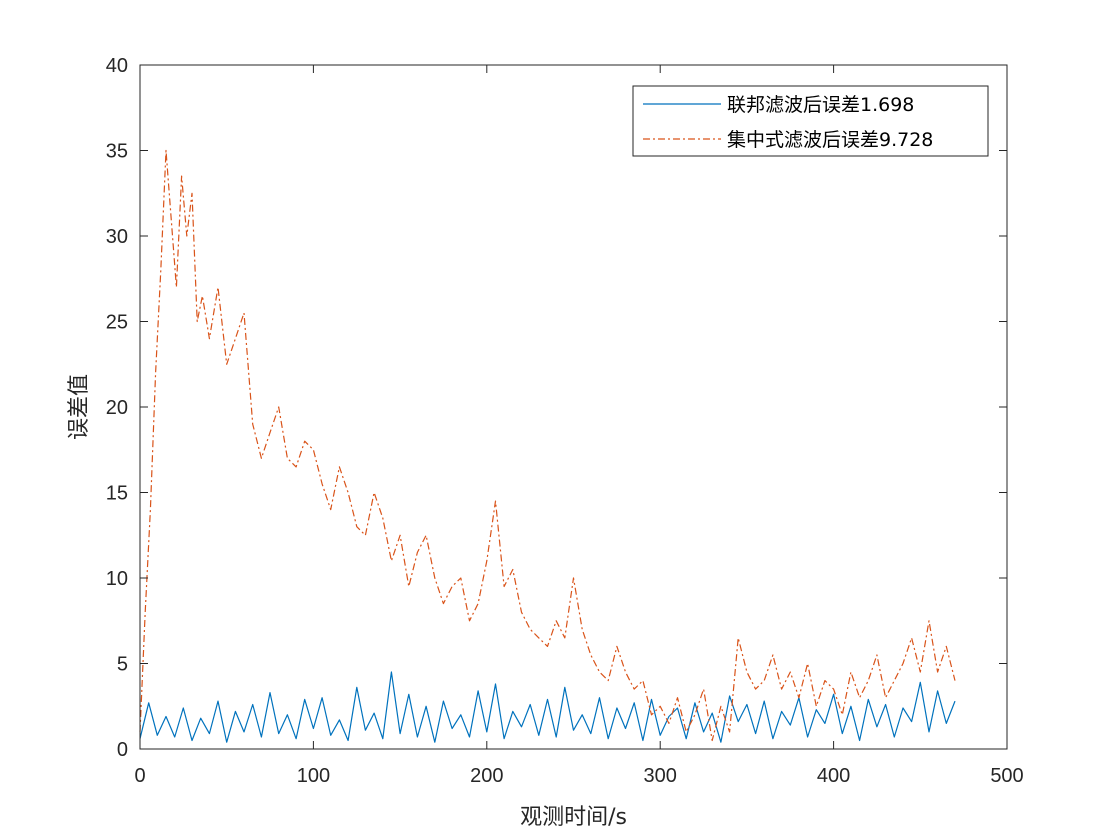  What do you see at coordinates (117, 494) in the screenshot?
I see `y-tick-label: 15` at bounding box center [117, 494].